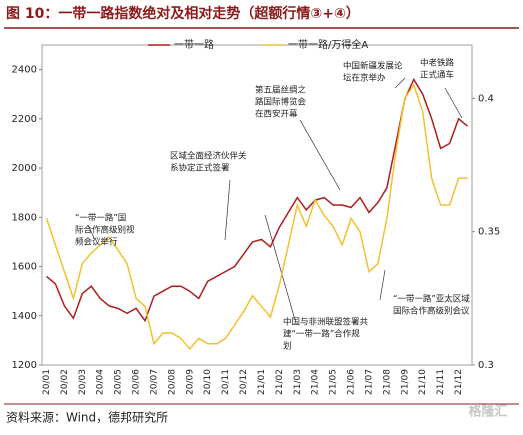  Describe the element at coordinates (190, 382) in the screenshot. I see `x-tick-label: 20/09` at that location.